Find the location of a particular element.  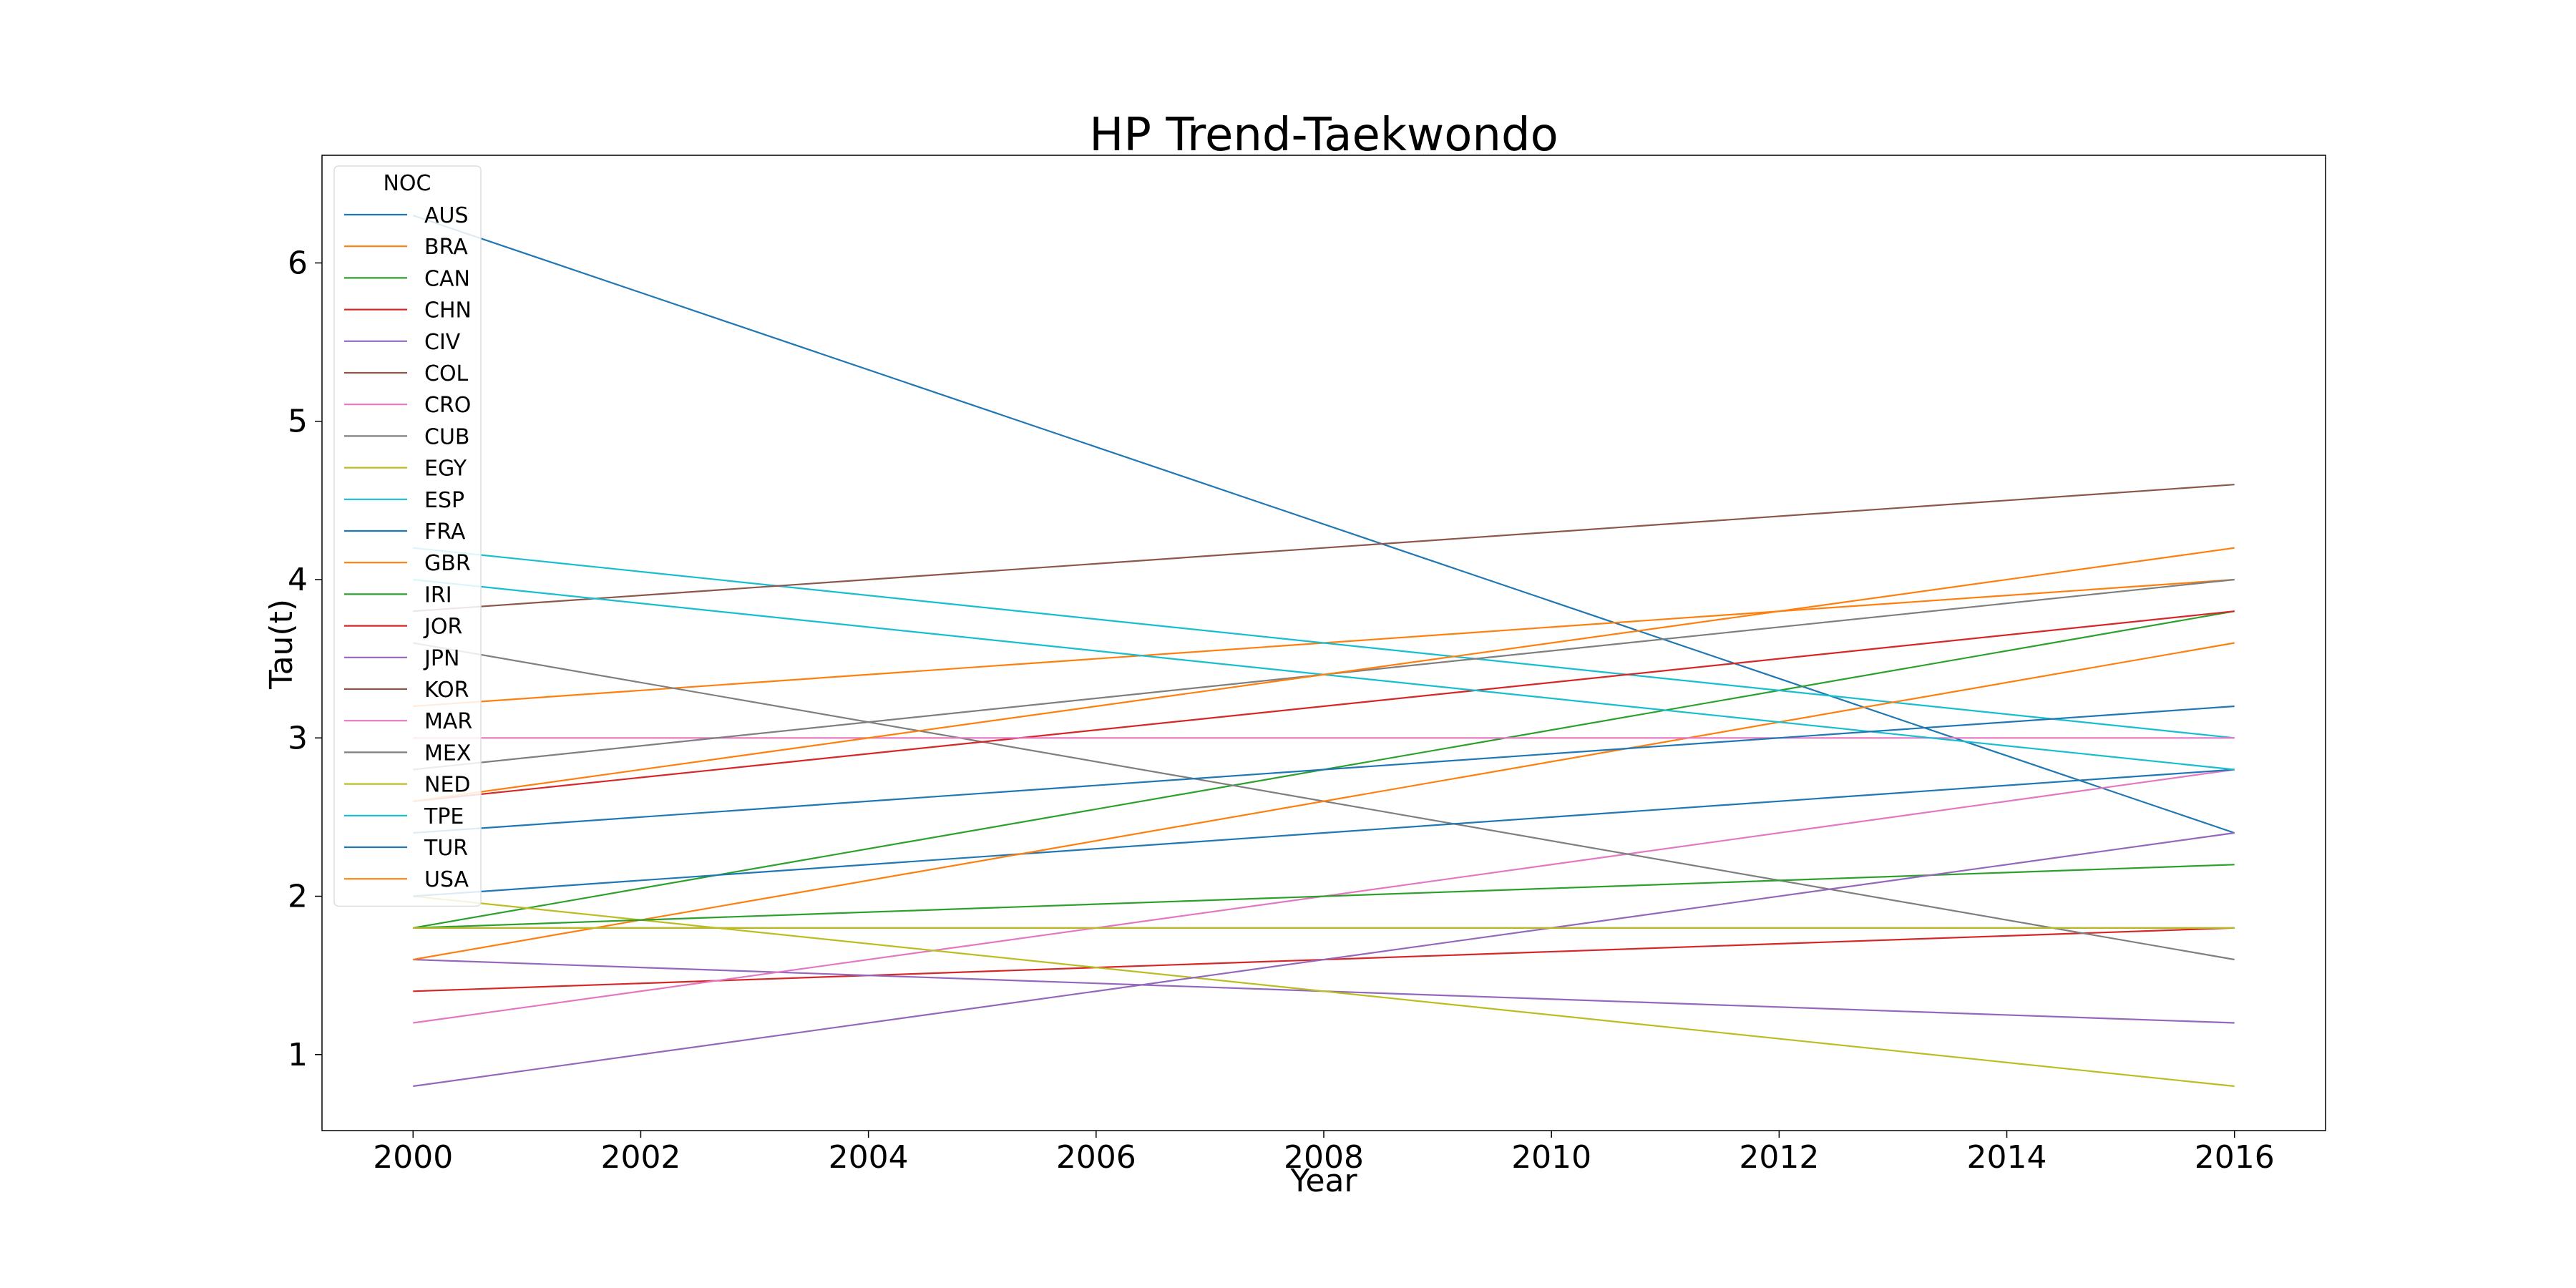

chart-title: HP Trend-Taekwondo is located at coordinates (1323, 135).